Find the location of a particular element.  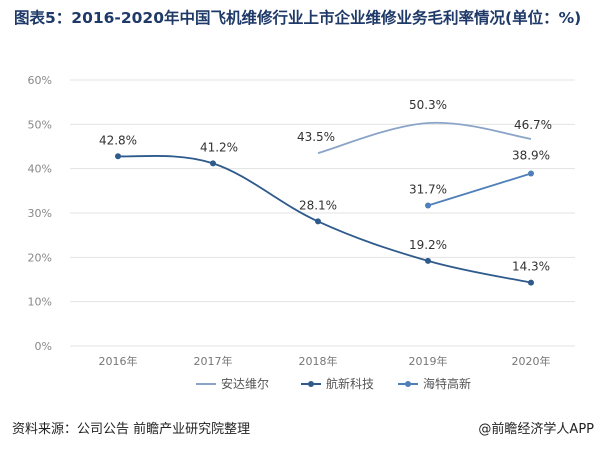

x-tick-label: 2018年 is located at coordinates (318, 361).